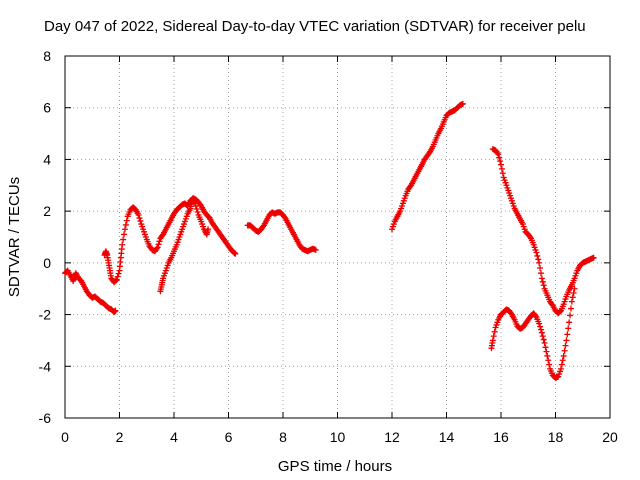 This screenshot has width=640, height=480. Describe the element at coordinates (184, 245) in the screenshot. I see `series-seg3` at that location.